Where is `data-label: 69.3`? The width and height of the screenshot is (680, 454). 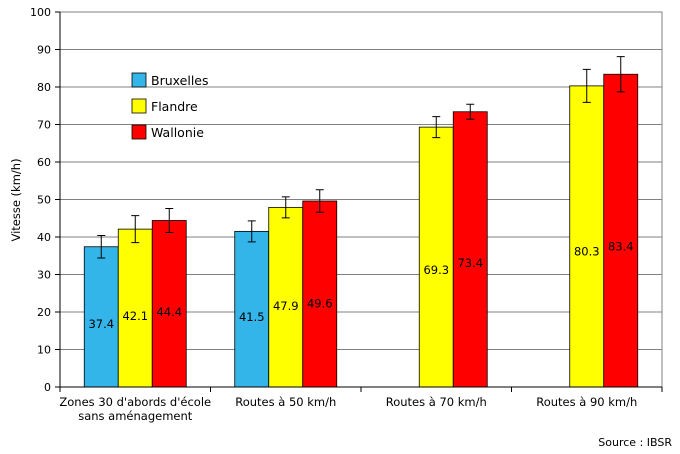 data-label: 69.3 is located at coordinates (436, 270).